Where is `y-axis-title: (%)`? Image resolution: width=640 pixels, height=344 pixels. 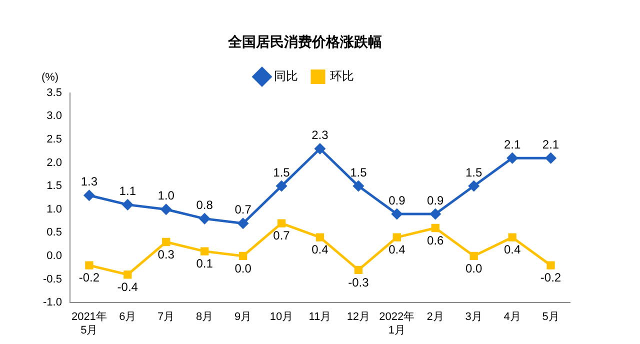
y-axis-title: (%) is located at coordinates (50, 77).